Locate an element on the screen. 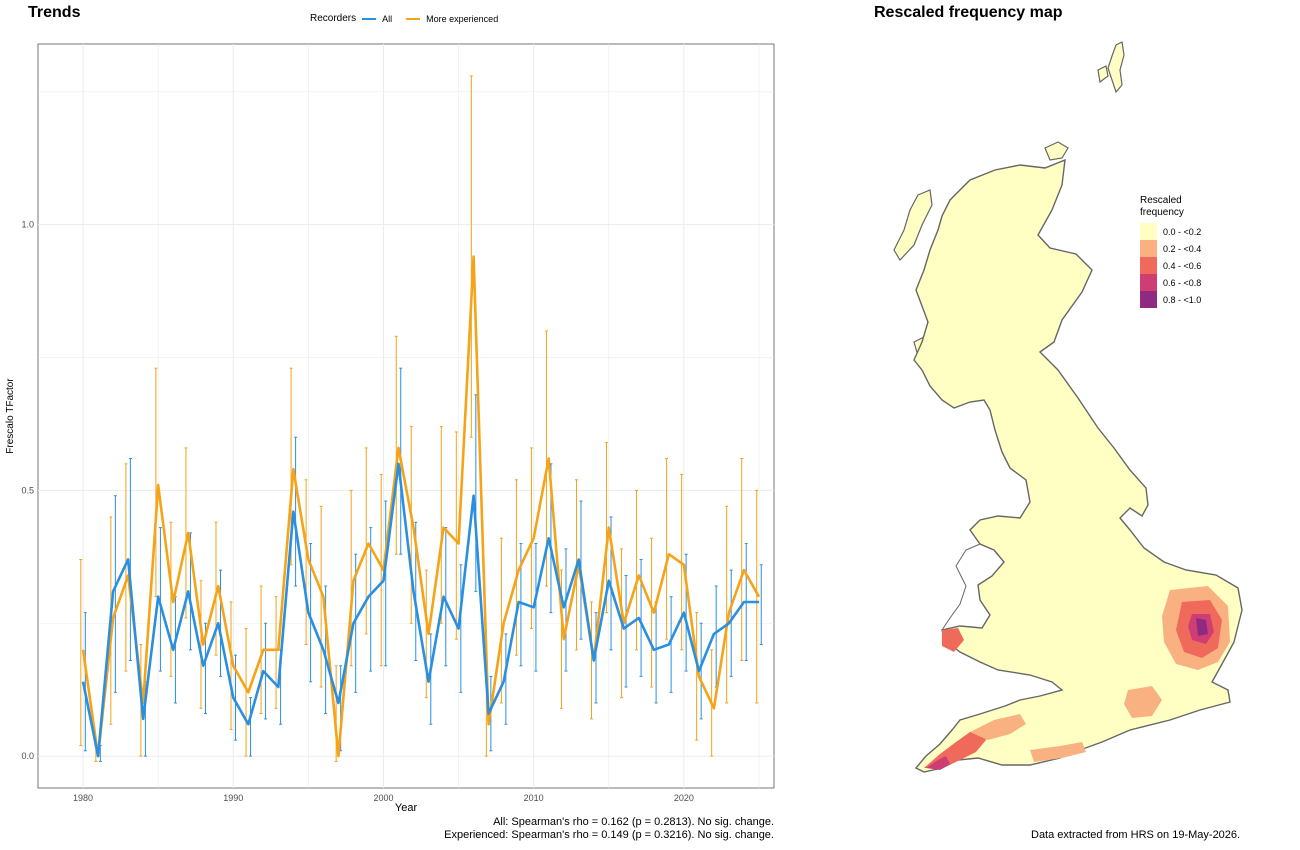  recorders-legend: Recorders All More experienced is located at coordinates (408, 18).